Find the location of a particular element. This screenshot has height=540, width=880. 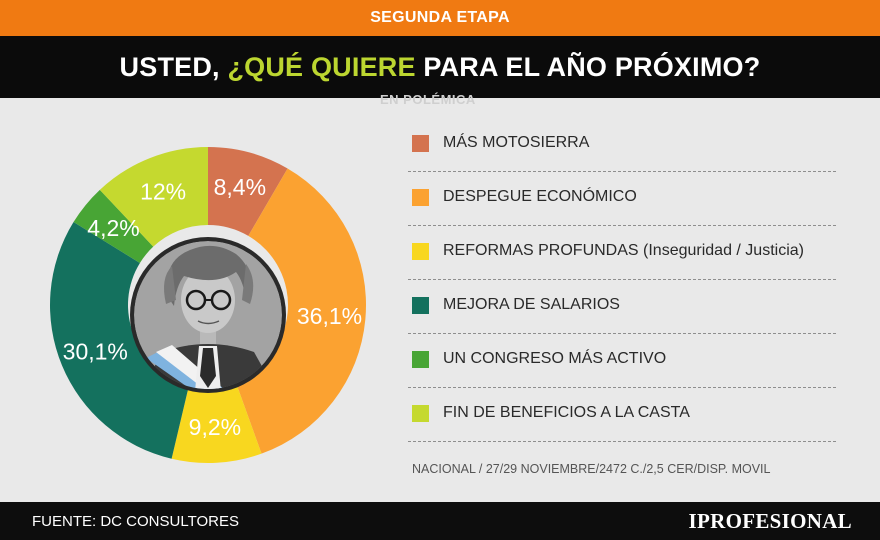

slice-value-label: 30,1% is located at coordinates (95, 352).